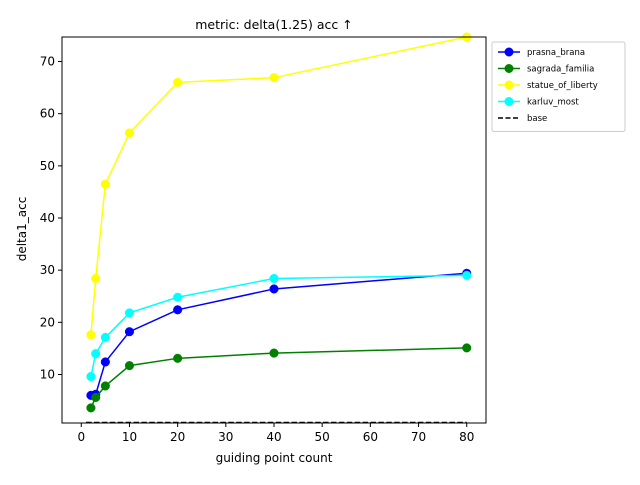 This screenshot has height=485, width=640. What do you see at coordinates (509, 101) in the screenshot?
I see `legend-marker-karluv_most` at bounding box center [509, 101].